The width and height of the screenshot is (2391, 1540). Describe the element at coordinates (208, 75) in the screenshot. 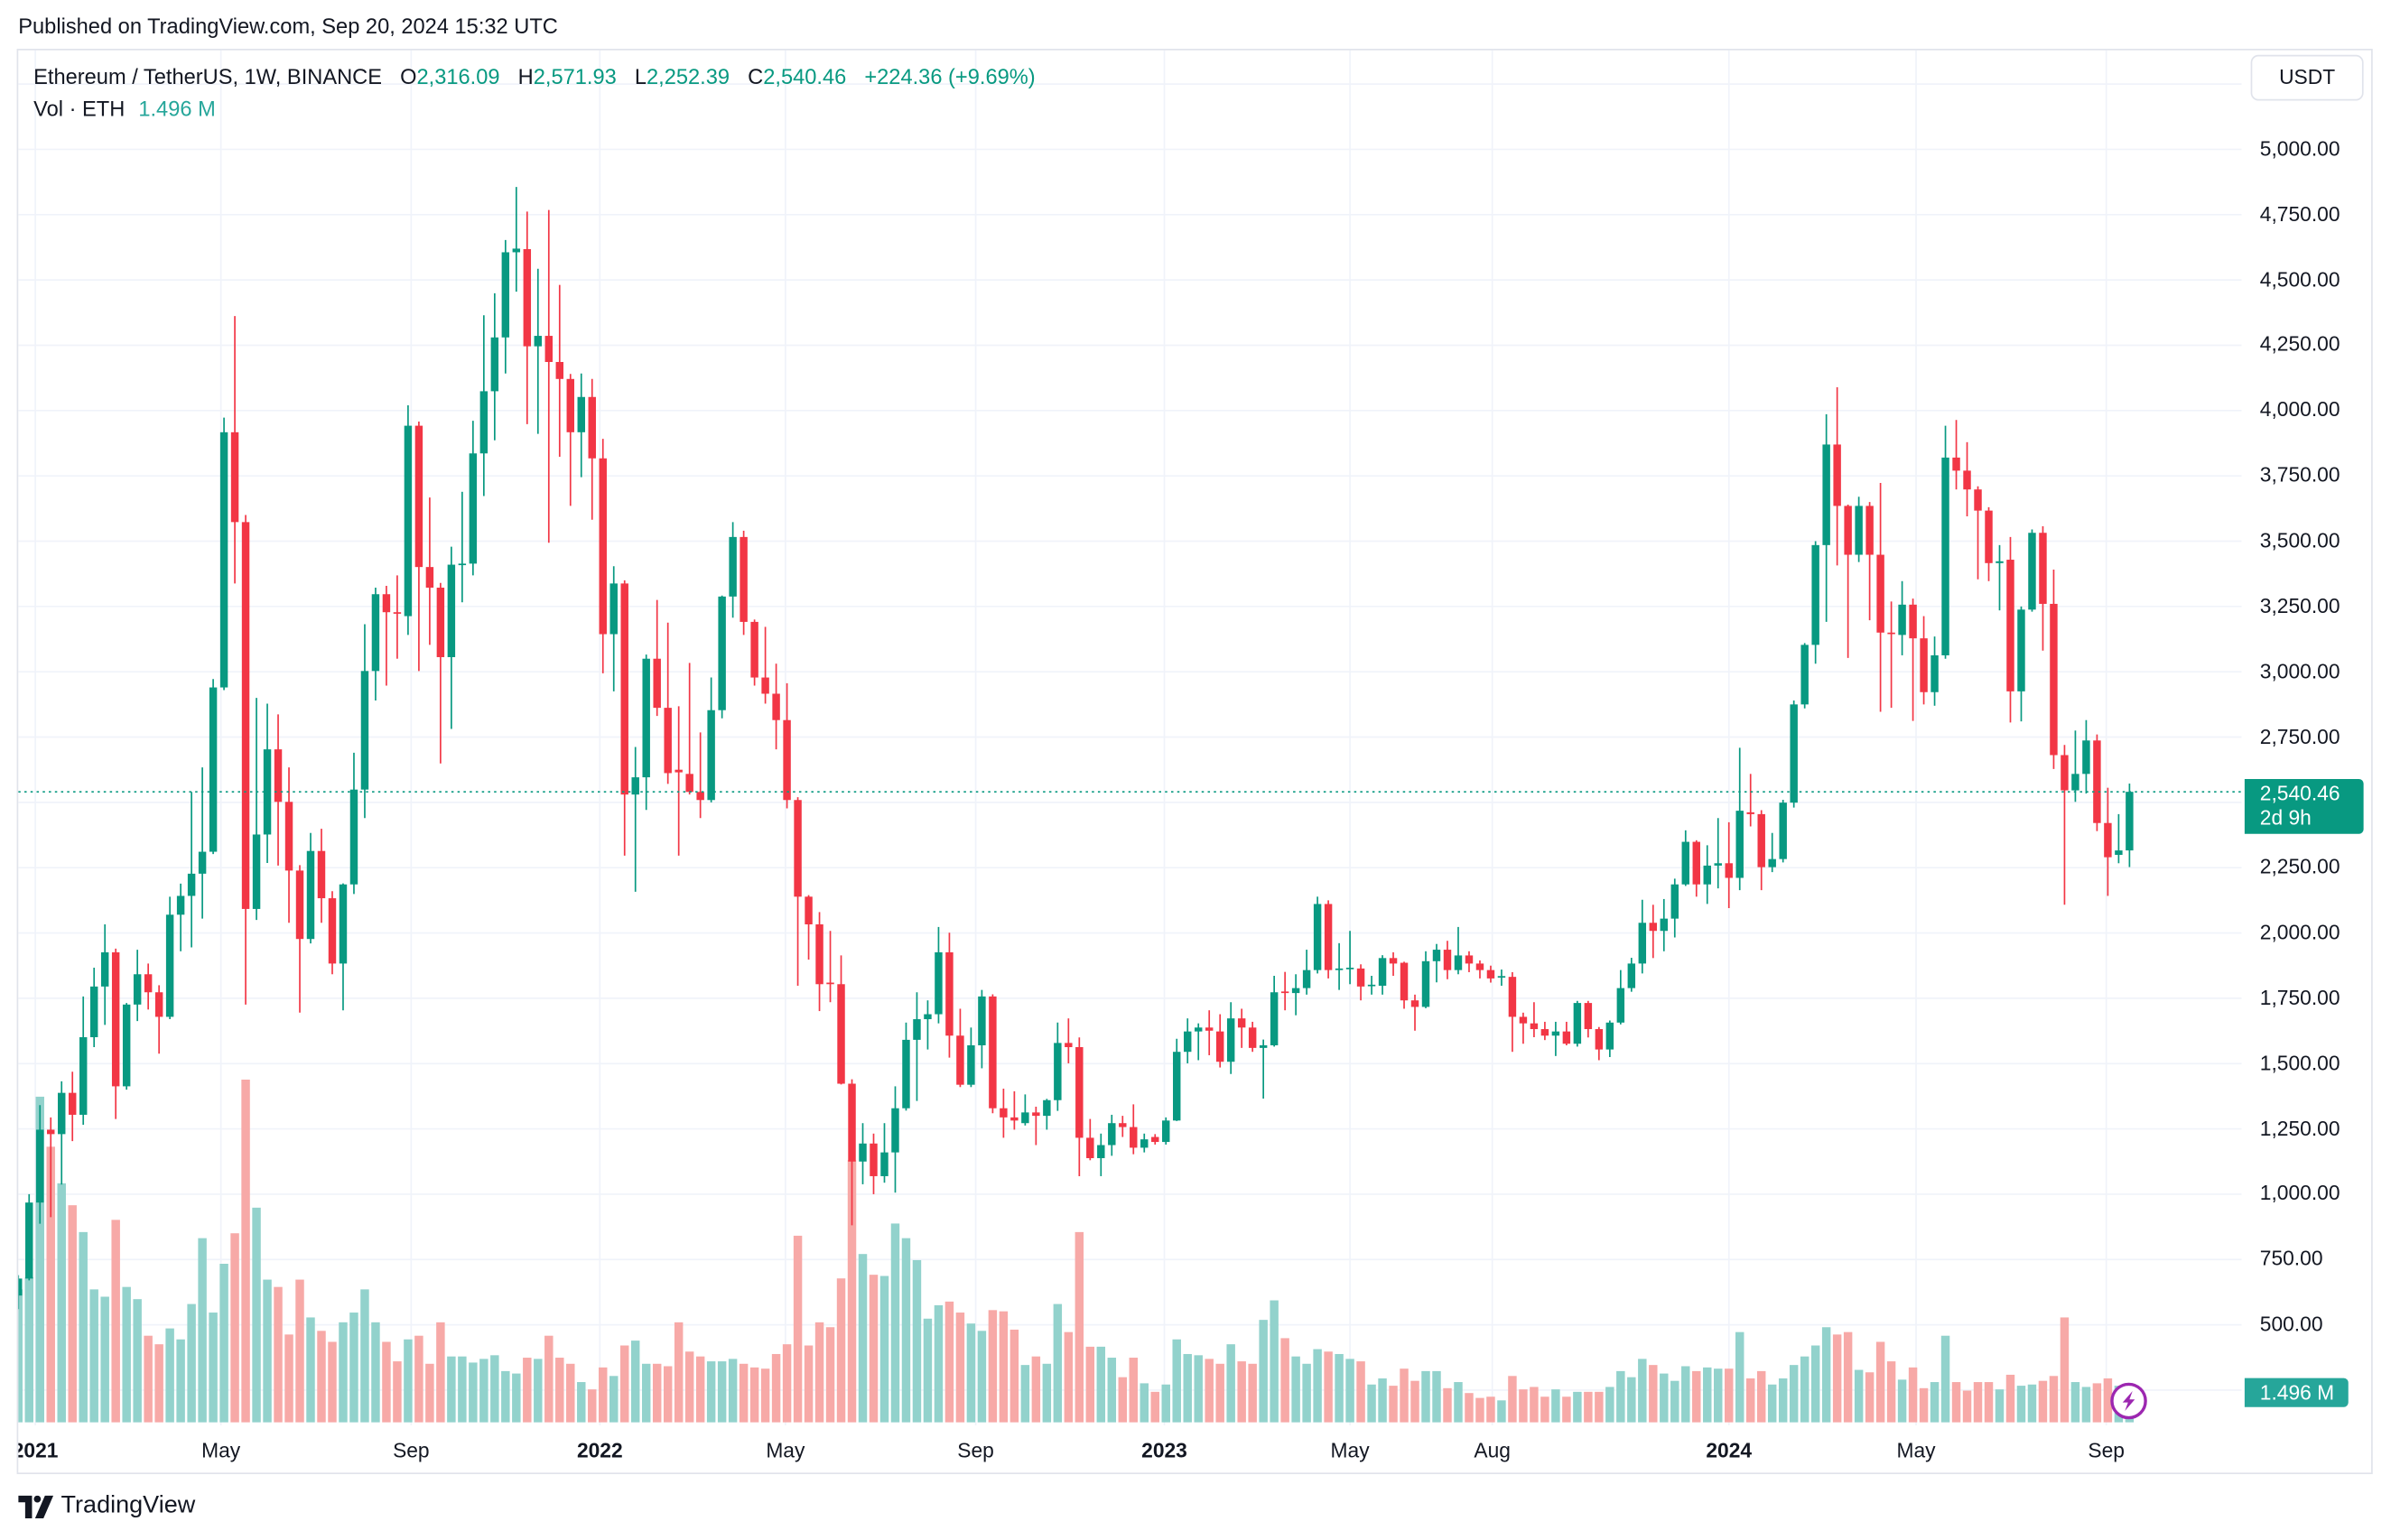

I see `symbol-title: Ethereum / TetherUS, 1W, BINANCE` at that location.